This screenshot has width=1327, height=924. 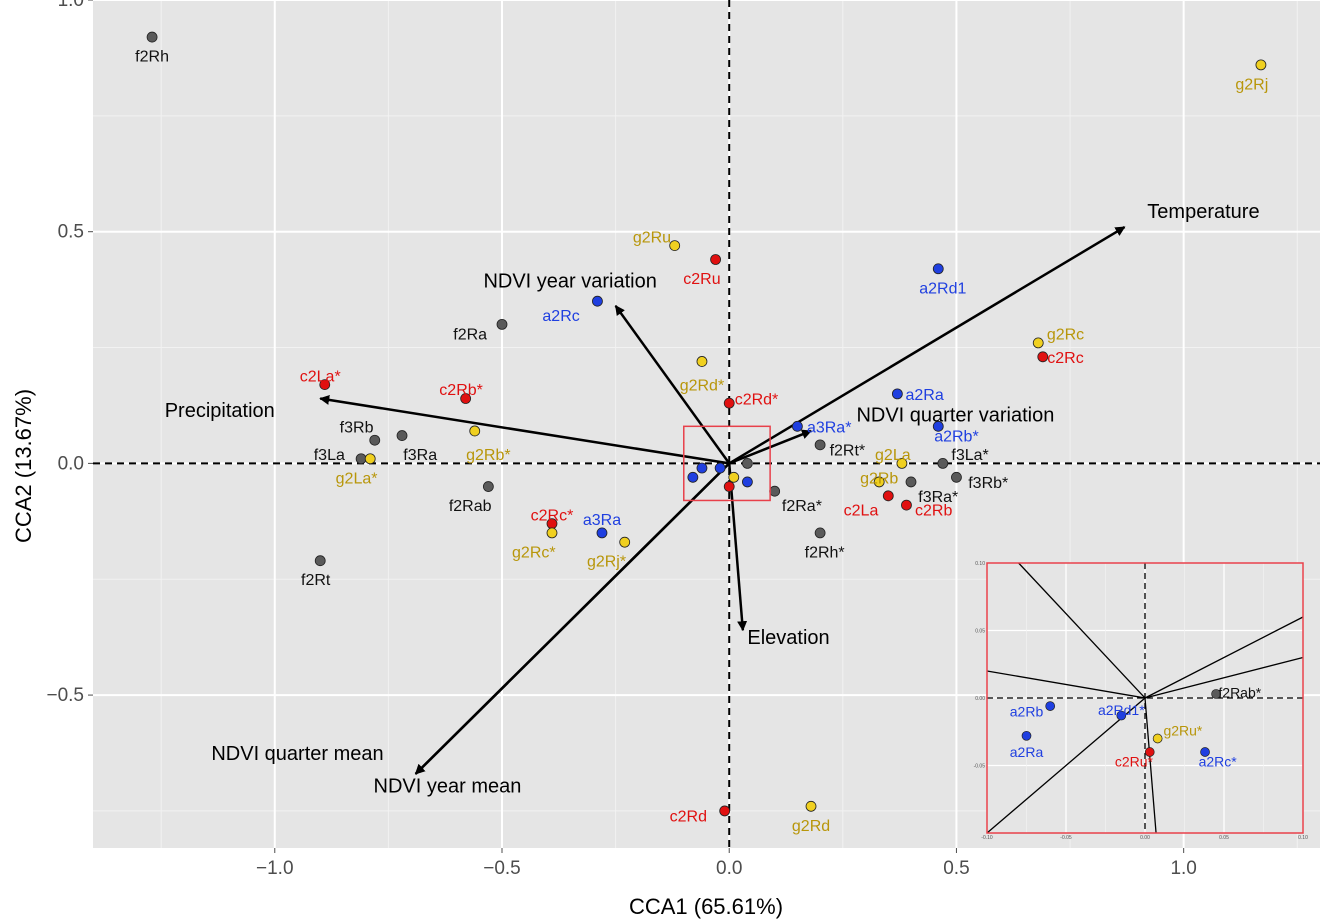 What do you see at coordinates (524, 429) in the screenshot?
I see `arrow-precipitation` at bounding box center [524, 429].